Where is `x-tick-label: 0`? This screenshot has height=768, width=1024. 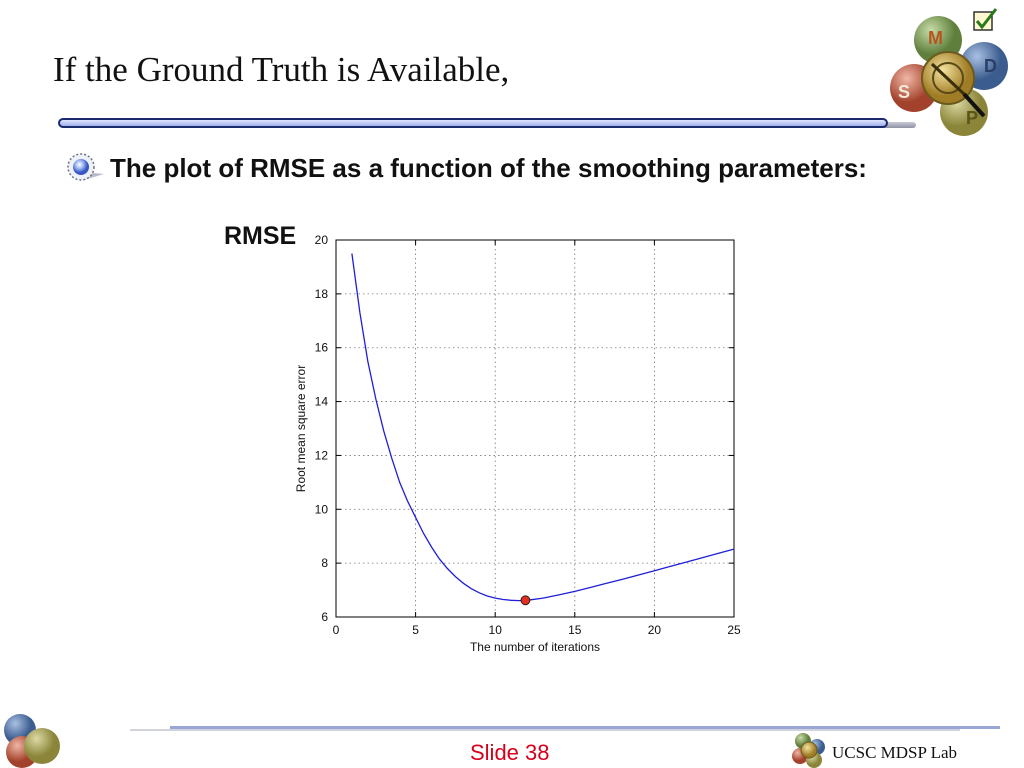 x-tick-label: 0 is located at coordinates (336, 630).